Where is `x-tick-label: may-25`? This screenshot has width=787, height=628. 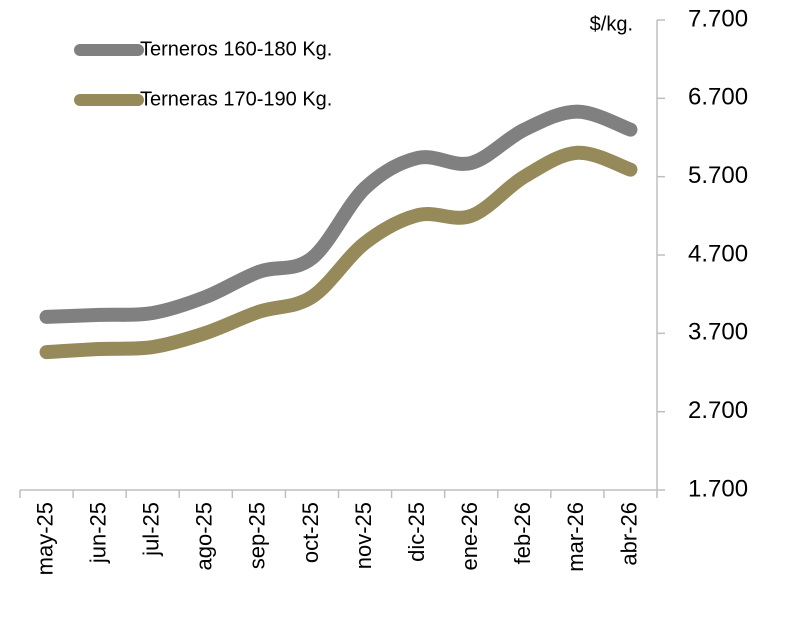 x-tick-label: may-25 is located at coordinates (44, 538).